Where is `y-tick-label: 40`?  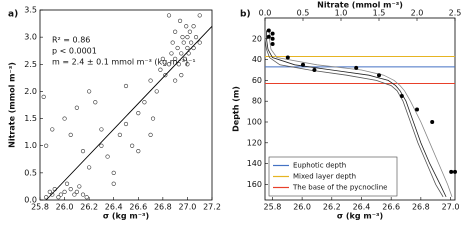
y-tick-label: 40 is located at coordinates (257, 59).